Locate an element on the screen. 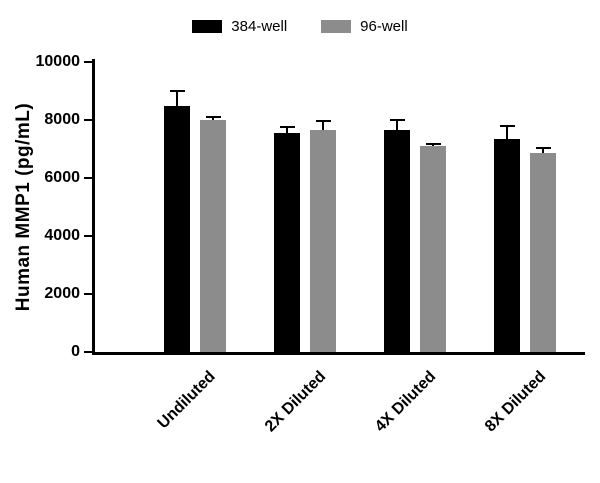 The height and width of the screenshot is (483, 600). bar-384-well-8X Diluted is located at coordinates (507, 245).